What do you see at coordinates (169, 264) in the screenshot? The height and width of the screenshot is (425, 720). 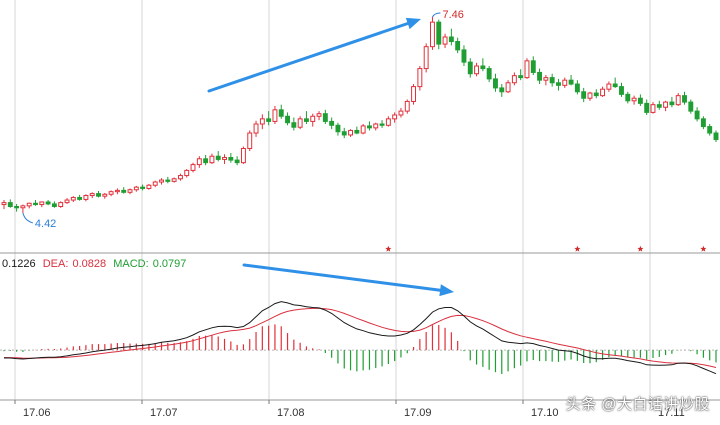 I see `macd-value: 0.0797` at bounding box center [169, 264].